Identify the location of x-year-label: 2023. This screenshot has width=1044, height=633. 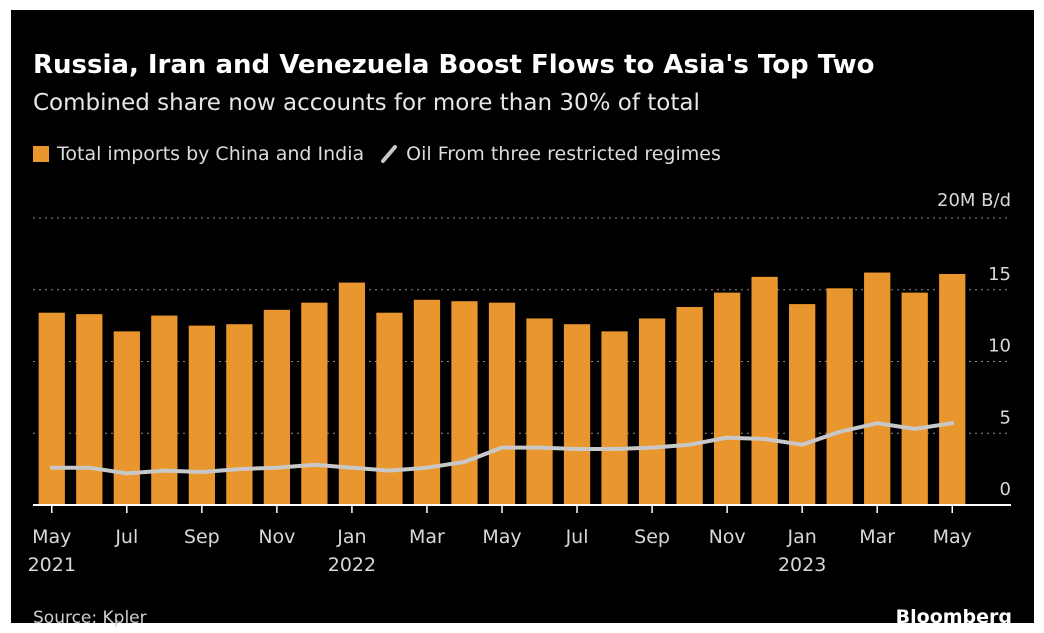
(802, 565).